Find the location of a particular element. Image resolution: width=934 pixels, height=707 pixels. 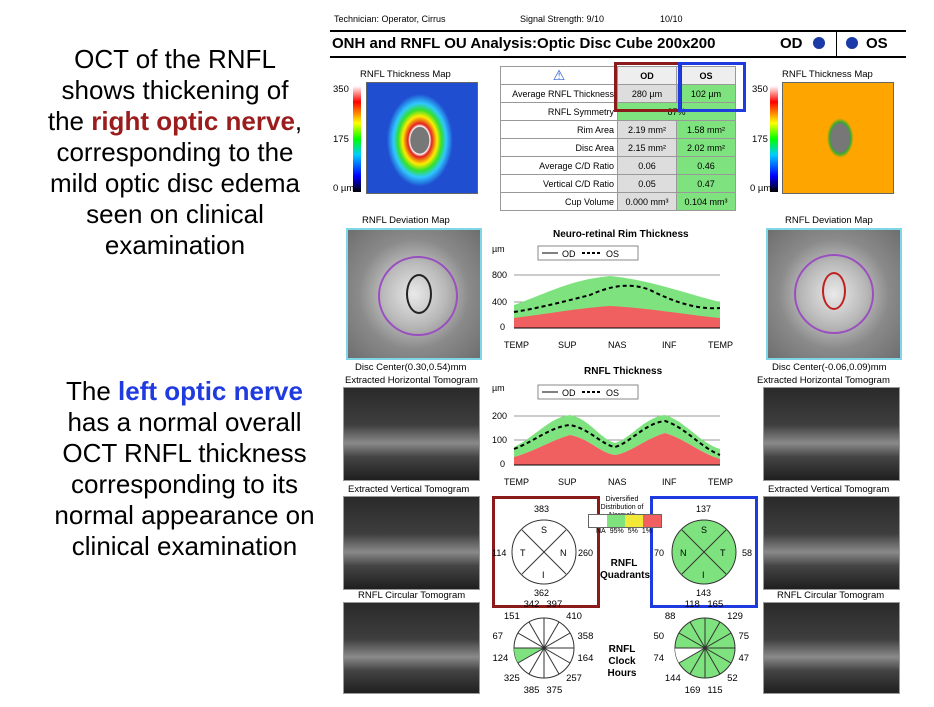

rim-ytick-800: 800 is located at coordinates (499, 275).